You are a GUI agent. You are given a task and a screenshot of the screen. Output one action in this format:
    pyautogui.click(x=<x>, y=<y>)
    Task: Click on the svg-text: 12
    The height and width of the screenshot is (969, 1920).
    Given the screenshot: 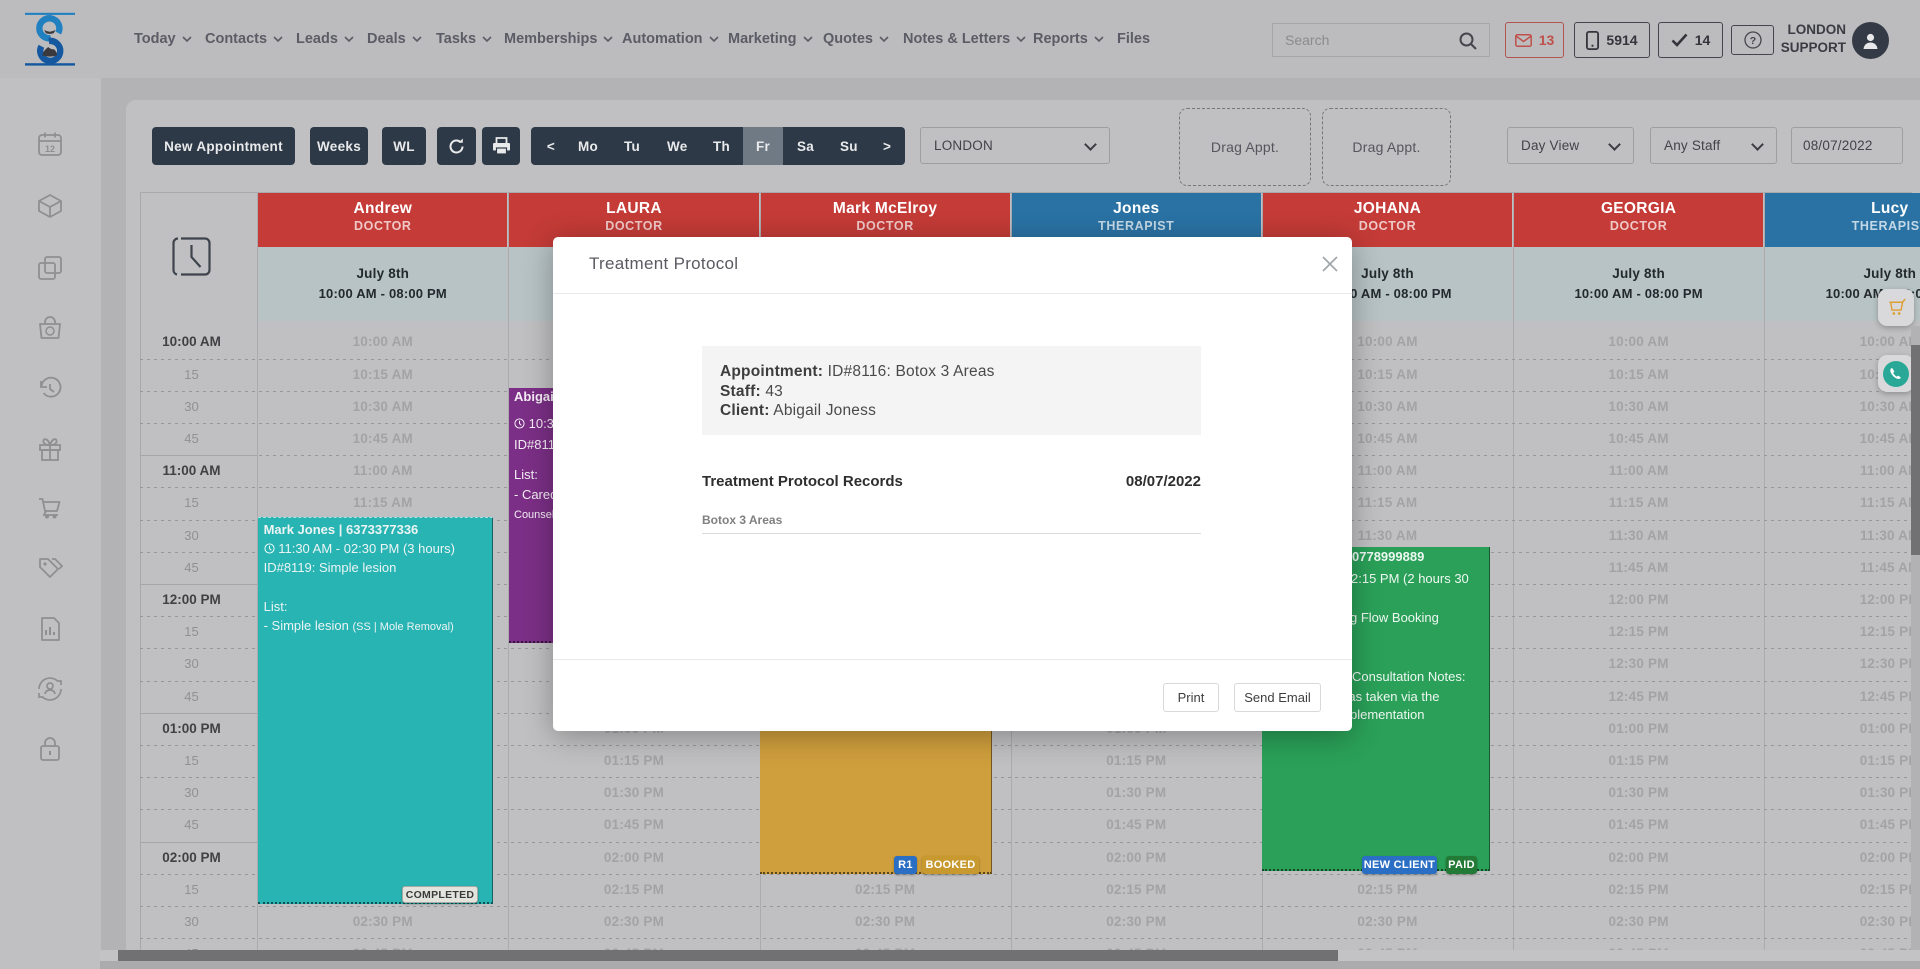 What is the action you would take?
    pyautogui.click(x=50, y=149)
    